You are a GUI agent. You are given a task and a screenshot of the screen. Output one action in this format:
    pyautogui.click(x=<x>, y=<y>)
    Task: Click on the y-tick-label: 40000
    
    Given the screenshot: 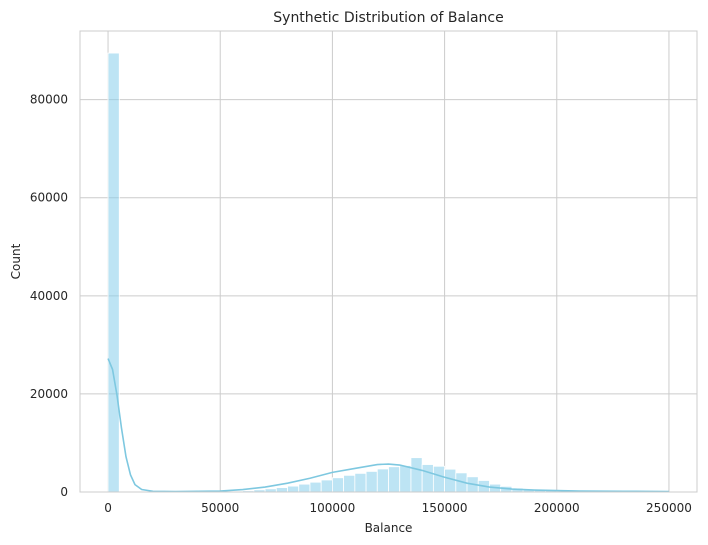 What is the action you would take?
    pyautogui.click(x=49, y=296)
    